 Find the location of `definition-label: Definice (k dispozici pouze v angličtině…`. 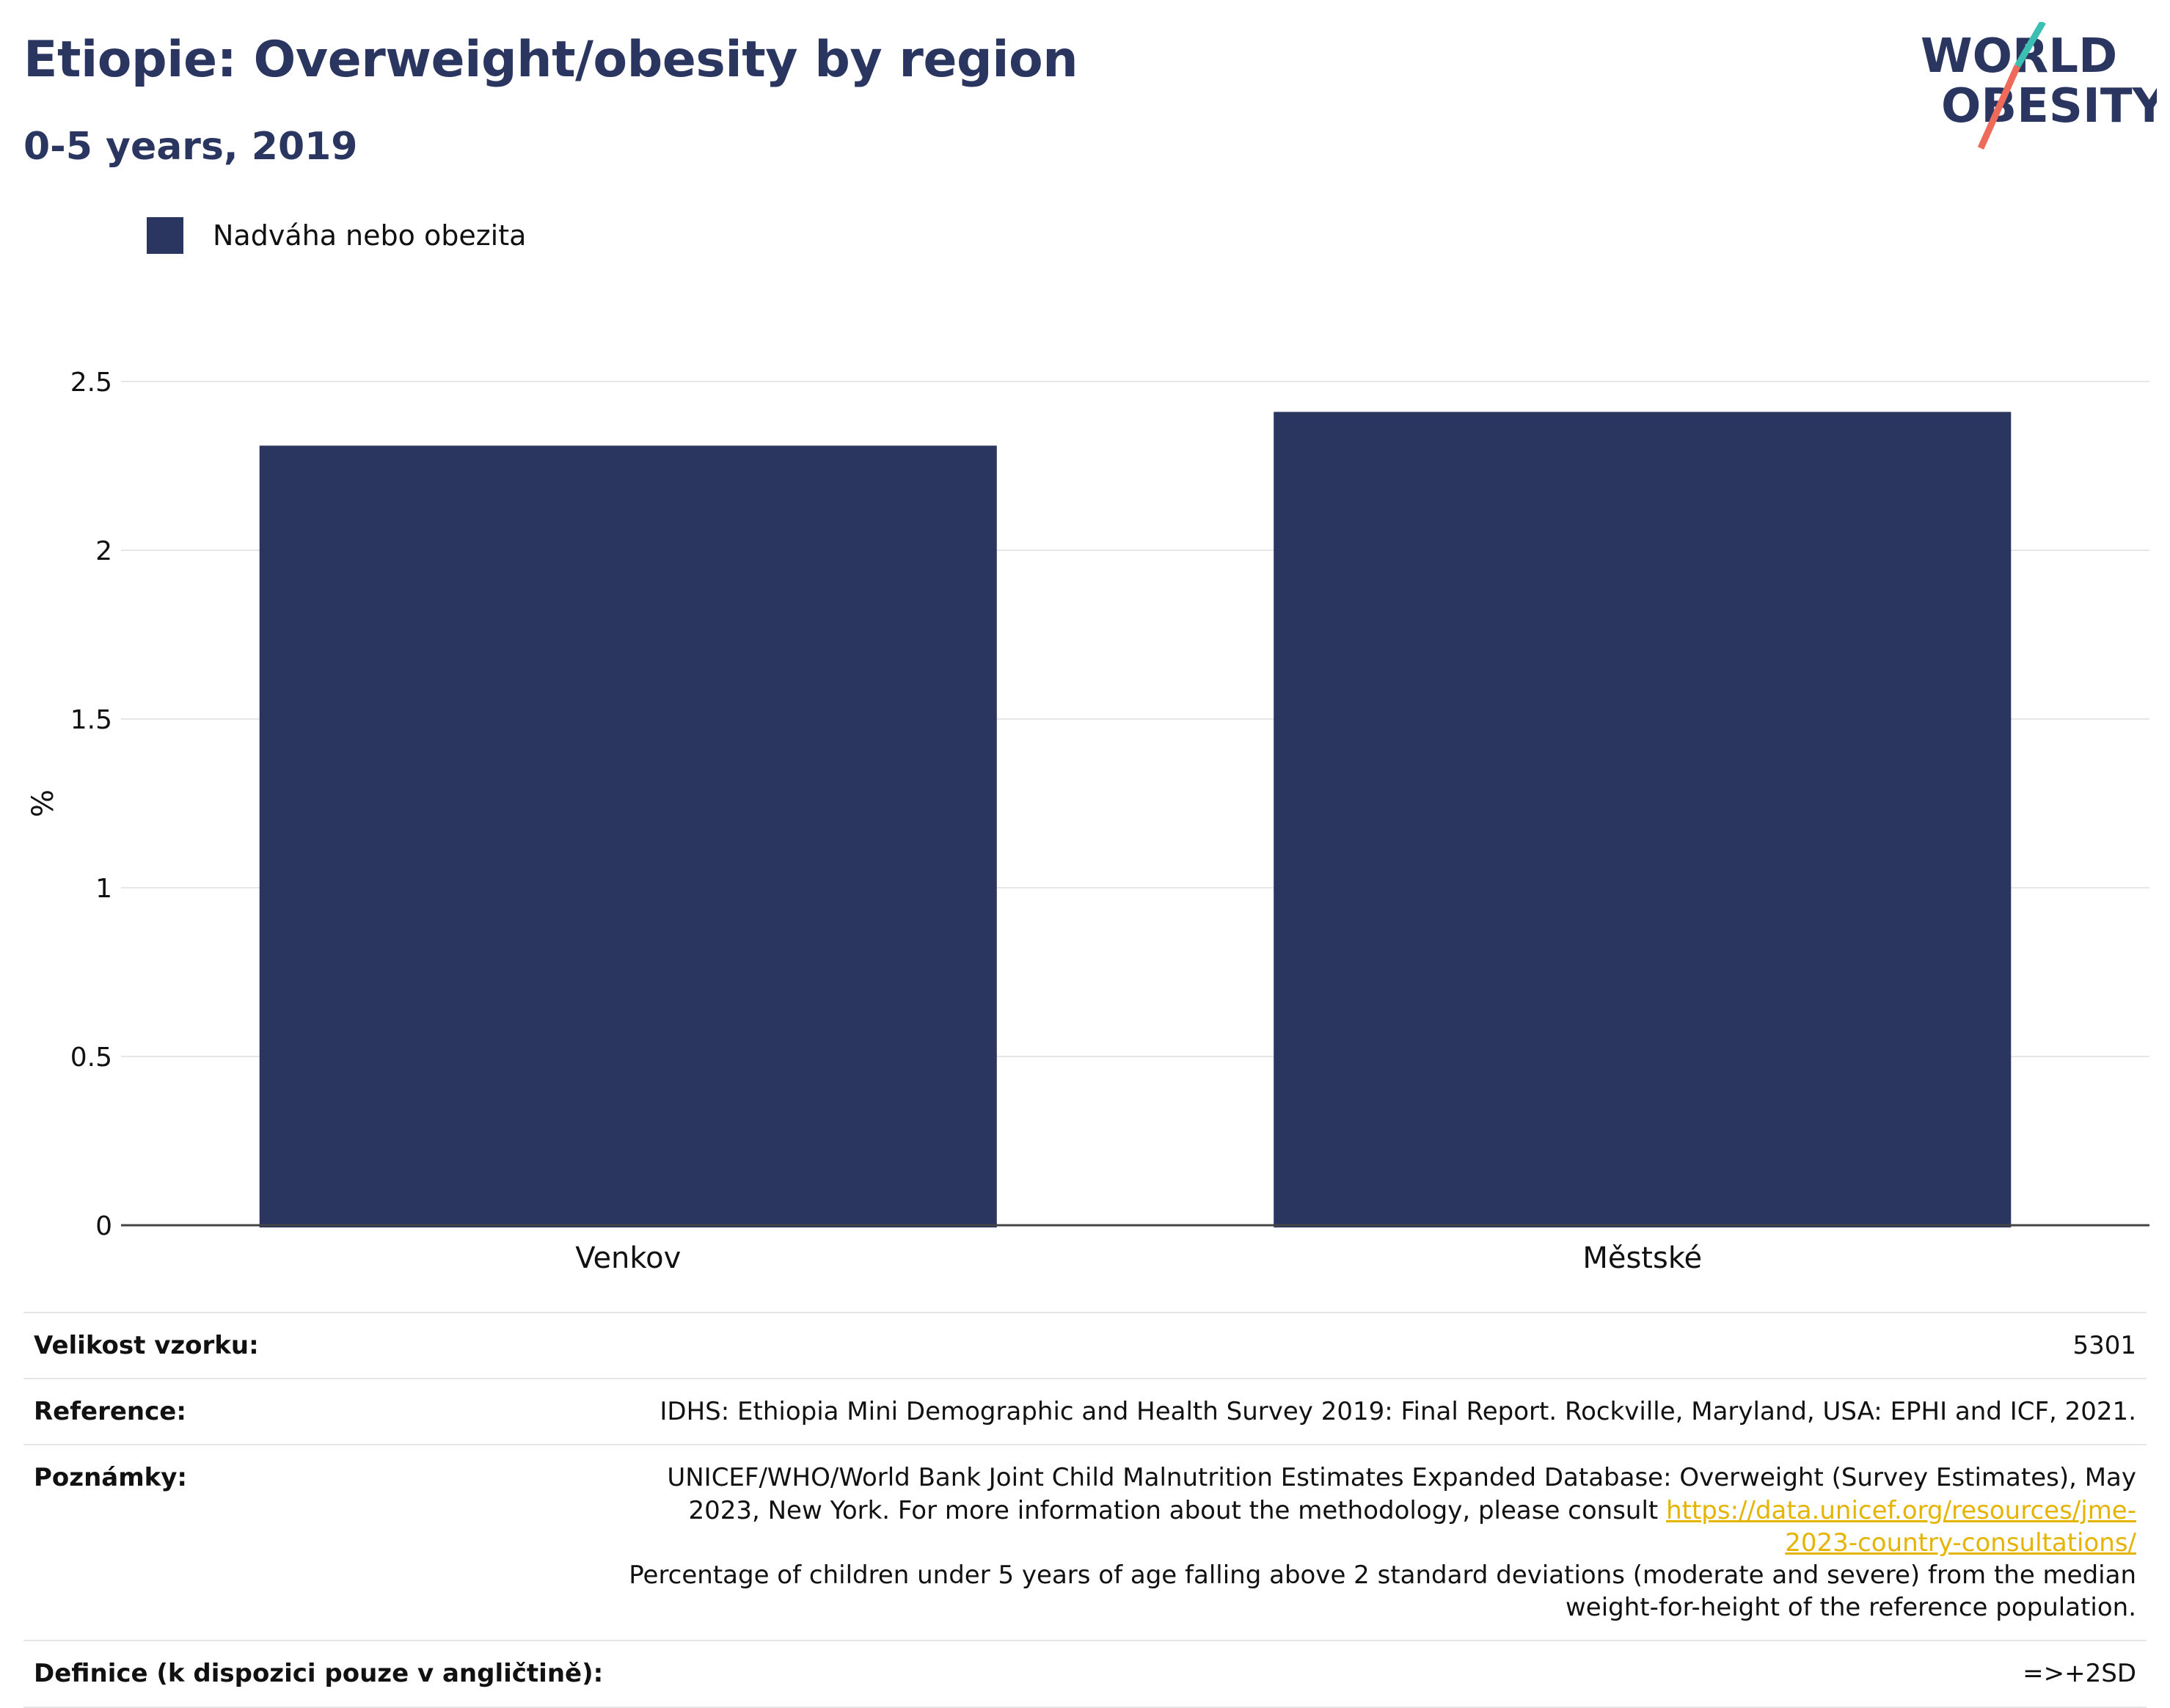

definition-label: Definice (k dispozici pouze v angličtině… is located at coordinates (319, 1674).